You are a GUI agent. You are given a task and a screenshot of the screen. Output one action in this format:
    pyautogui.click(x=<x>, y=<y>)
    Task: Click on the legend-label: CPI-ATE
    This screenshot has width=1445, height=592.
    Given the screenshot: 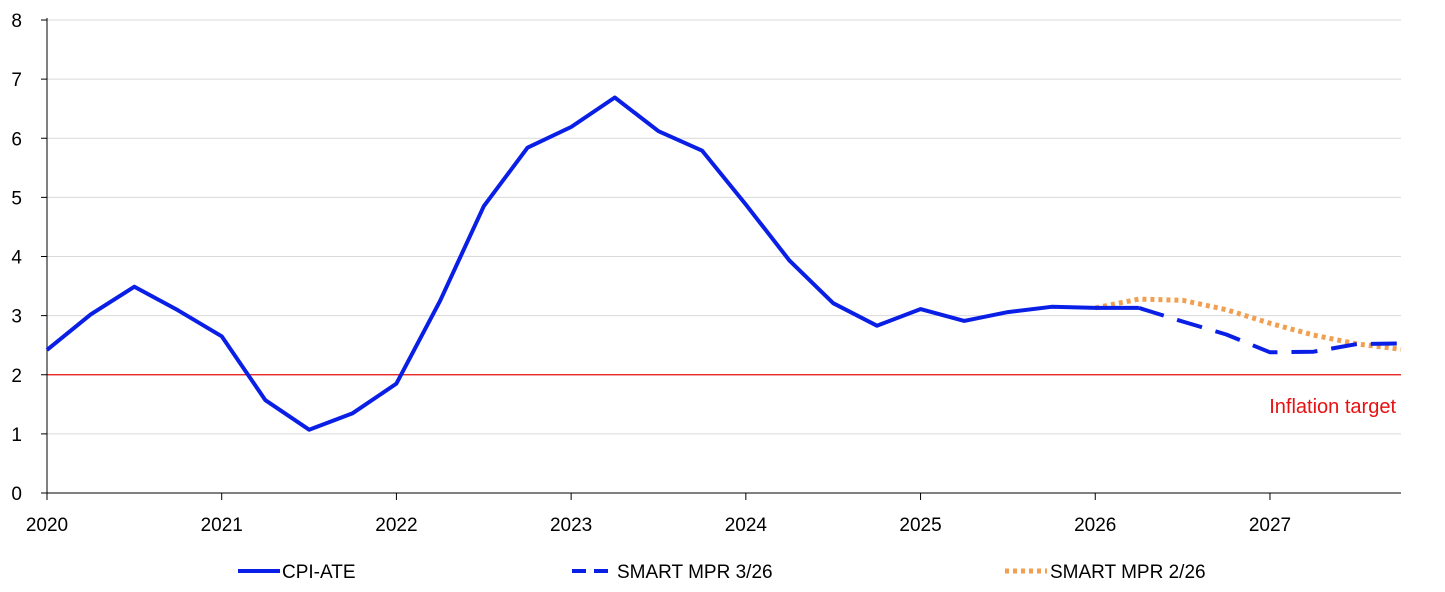 What is the action you would take?
    pyautogui.click(x=319, y=572)
    